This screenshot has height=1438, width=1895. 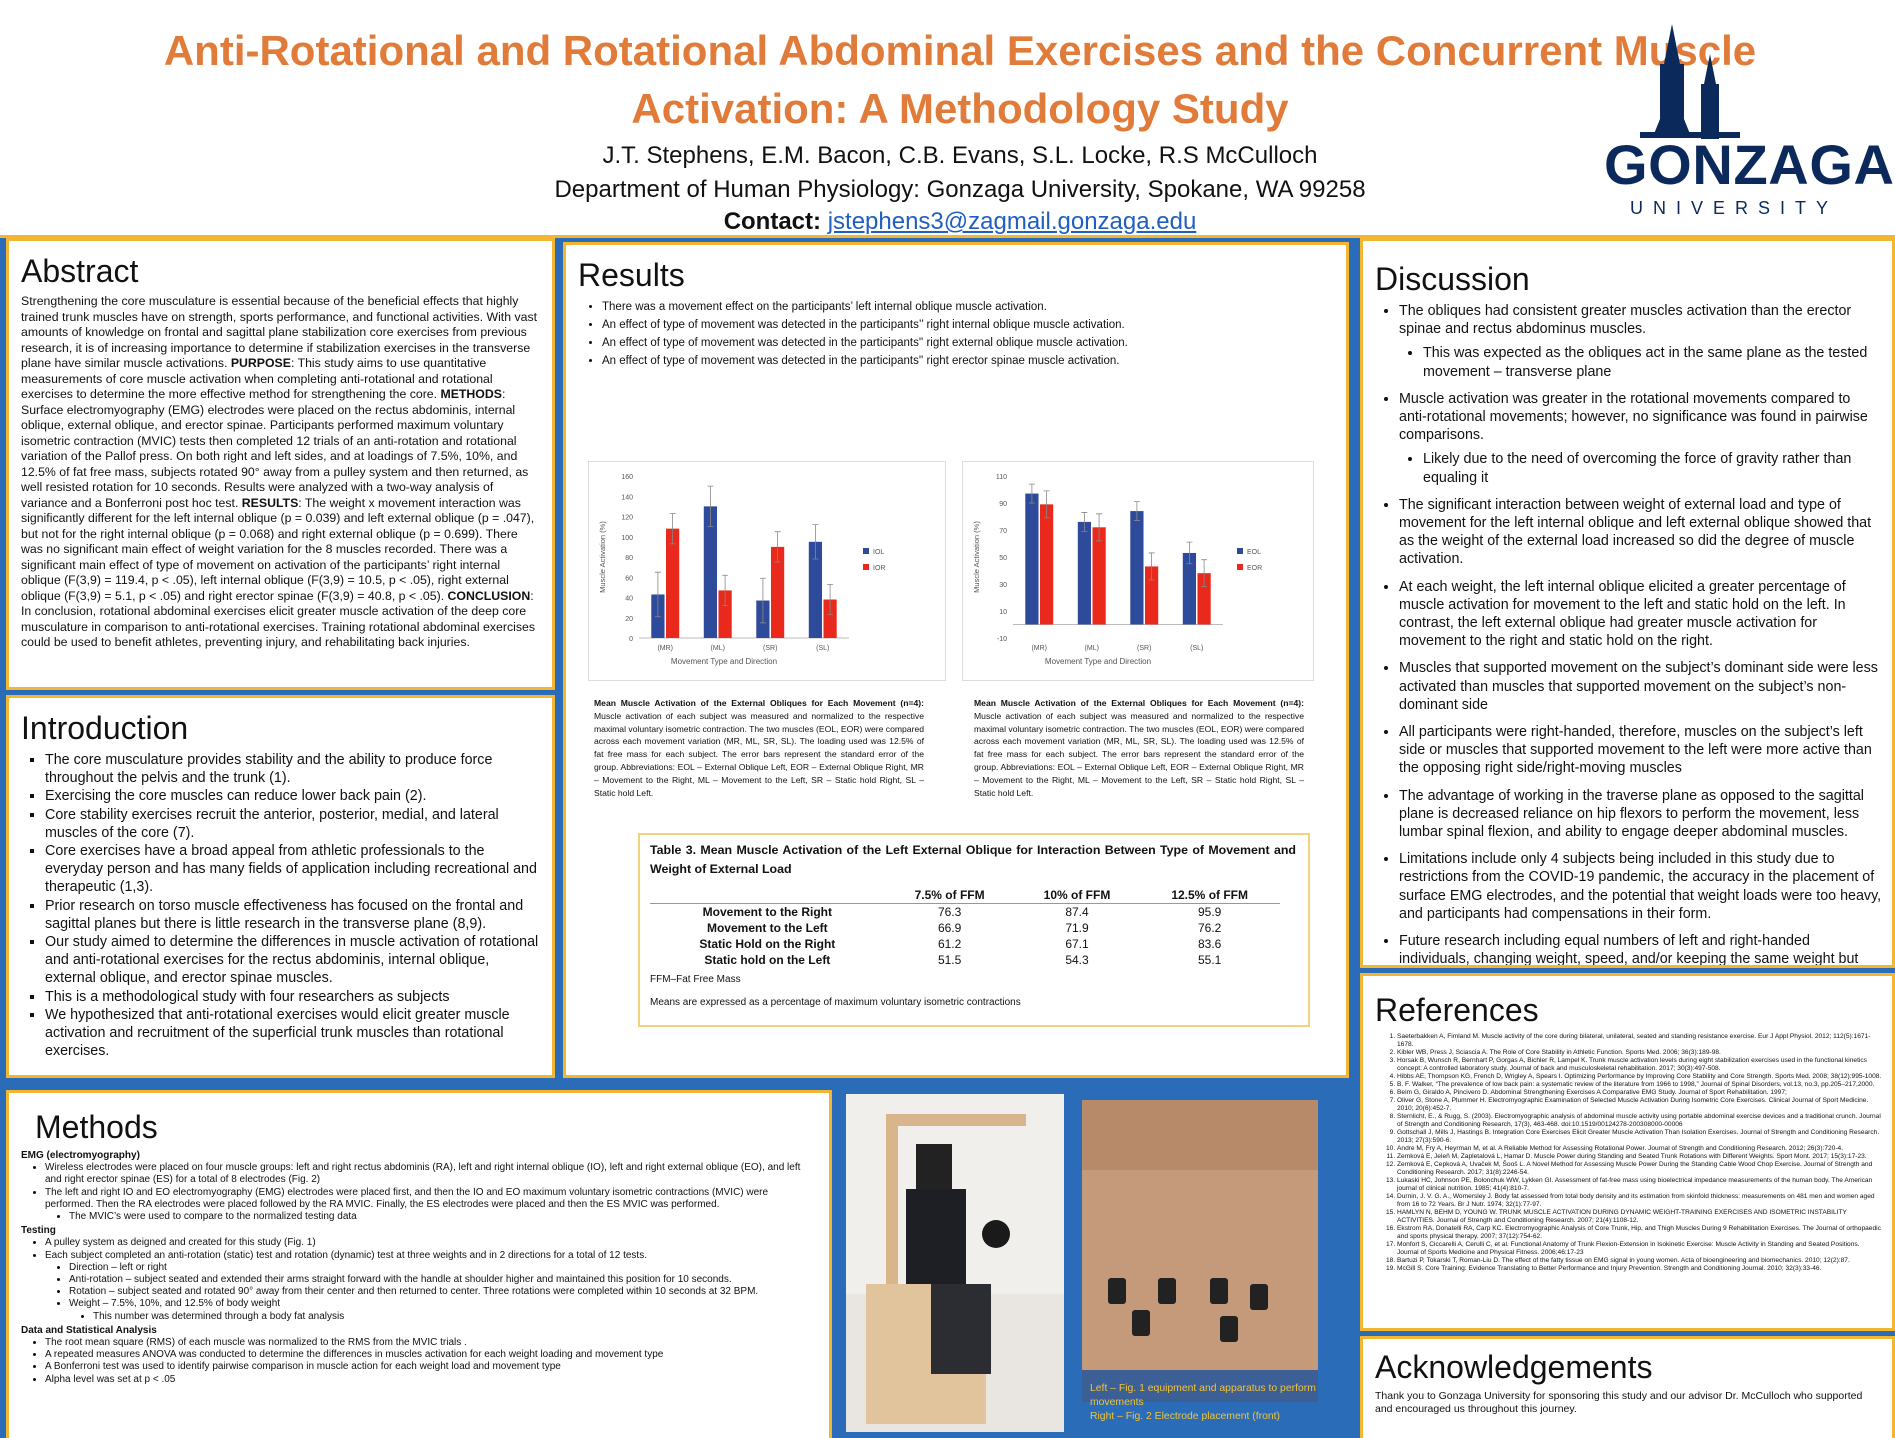 I want to click on y-tick-label: 110, so click(x=1001, y=477).